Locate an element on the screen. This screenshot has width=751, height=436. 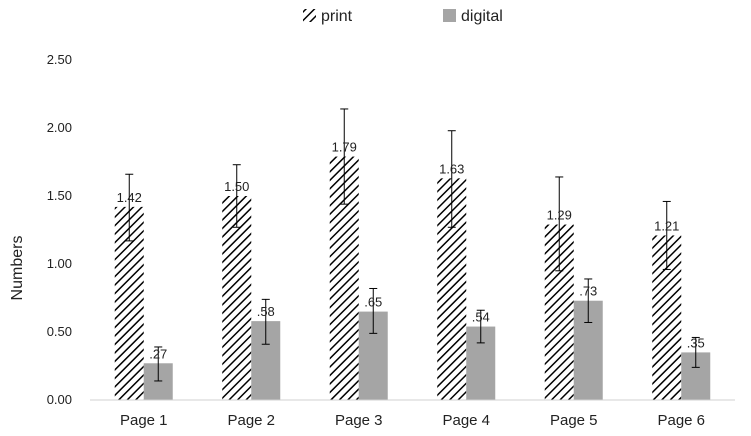
data-label: .58 is located at coordinates (266, 311).